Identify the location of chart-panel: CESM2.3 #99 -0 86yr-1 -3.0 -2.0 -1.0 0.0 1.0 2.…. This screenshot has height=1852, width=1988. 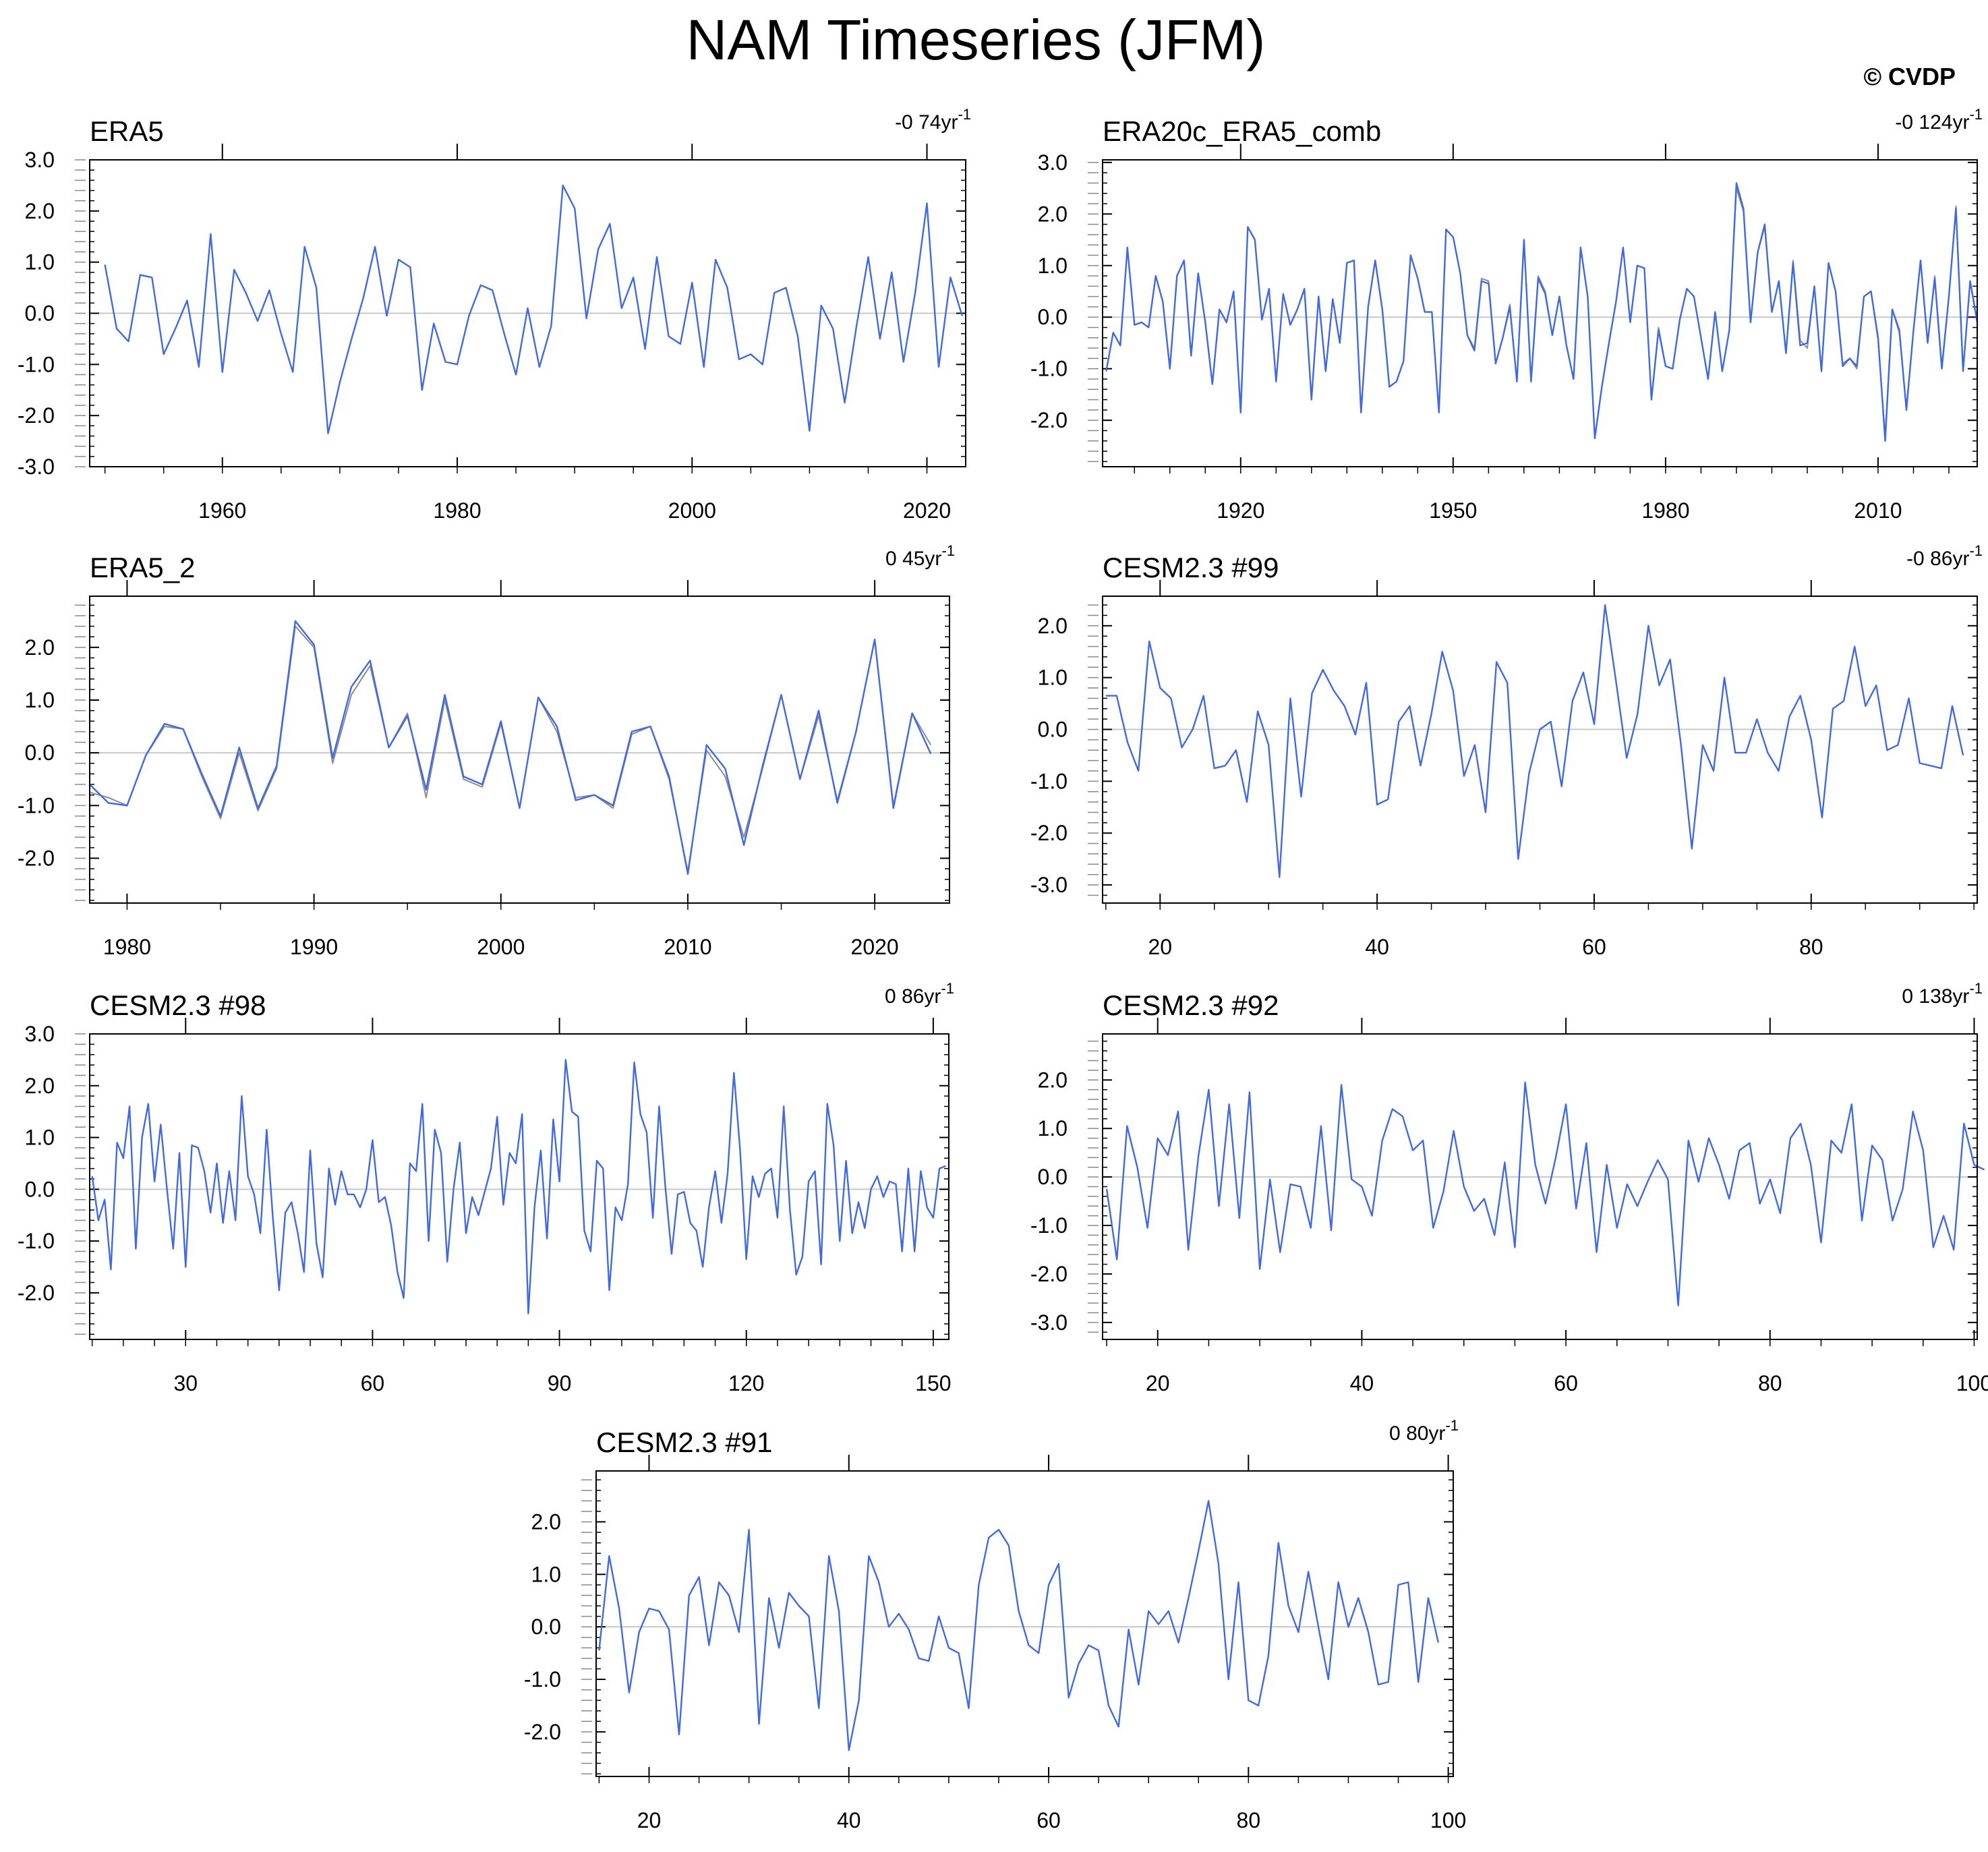
(1507, 750).